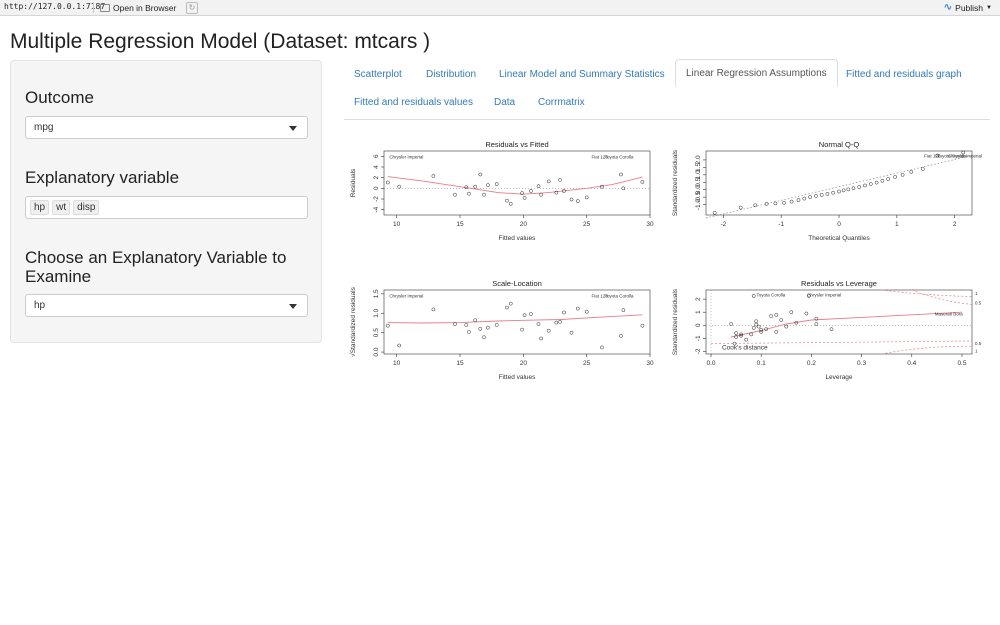  Describe the element at coordinates (599, 296) in the screenshot. I see `point-label: Fiat 128` at that location.